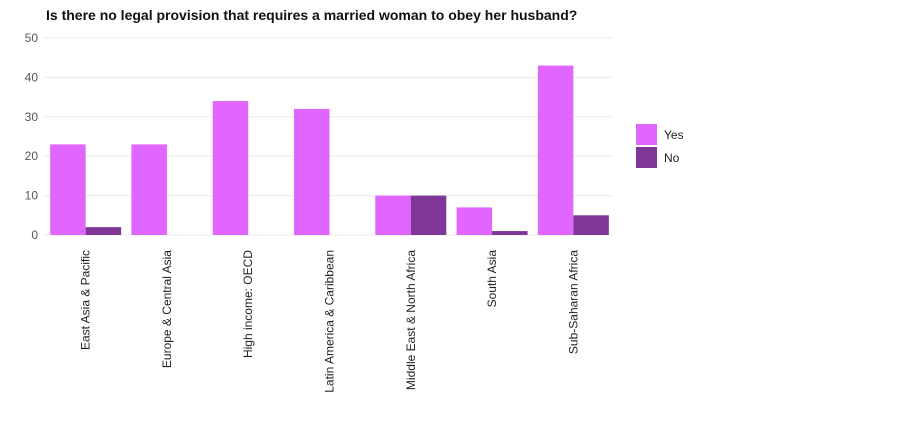 This screenshot has height=432, width=913. Describe the element at coordinates (32, 136) in the screenshot. I see `y-axis: 0 10 20 30 40 50` at that location.